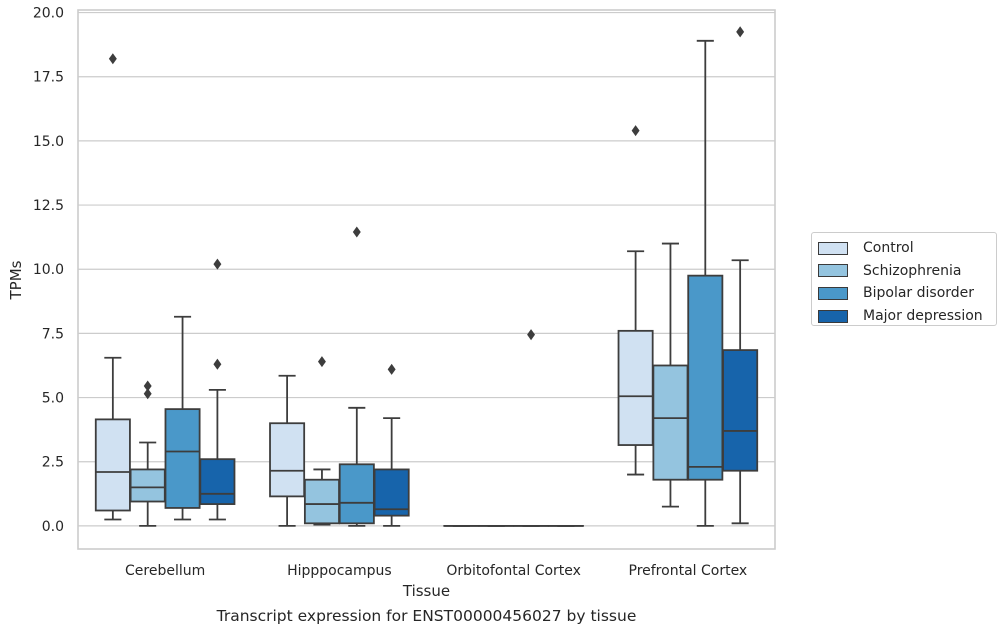  What do you see at coordinates (53, 399) in the screenshot?
I see `y-tick-label: 5.0` at bounding box center [53, 399].